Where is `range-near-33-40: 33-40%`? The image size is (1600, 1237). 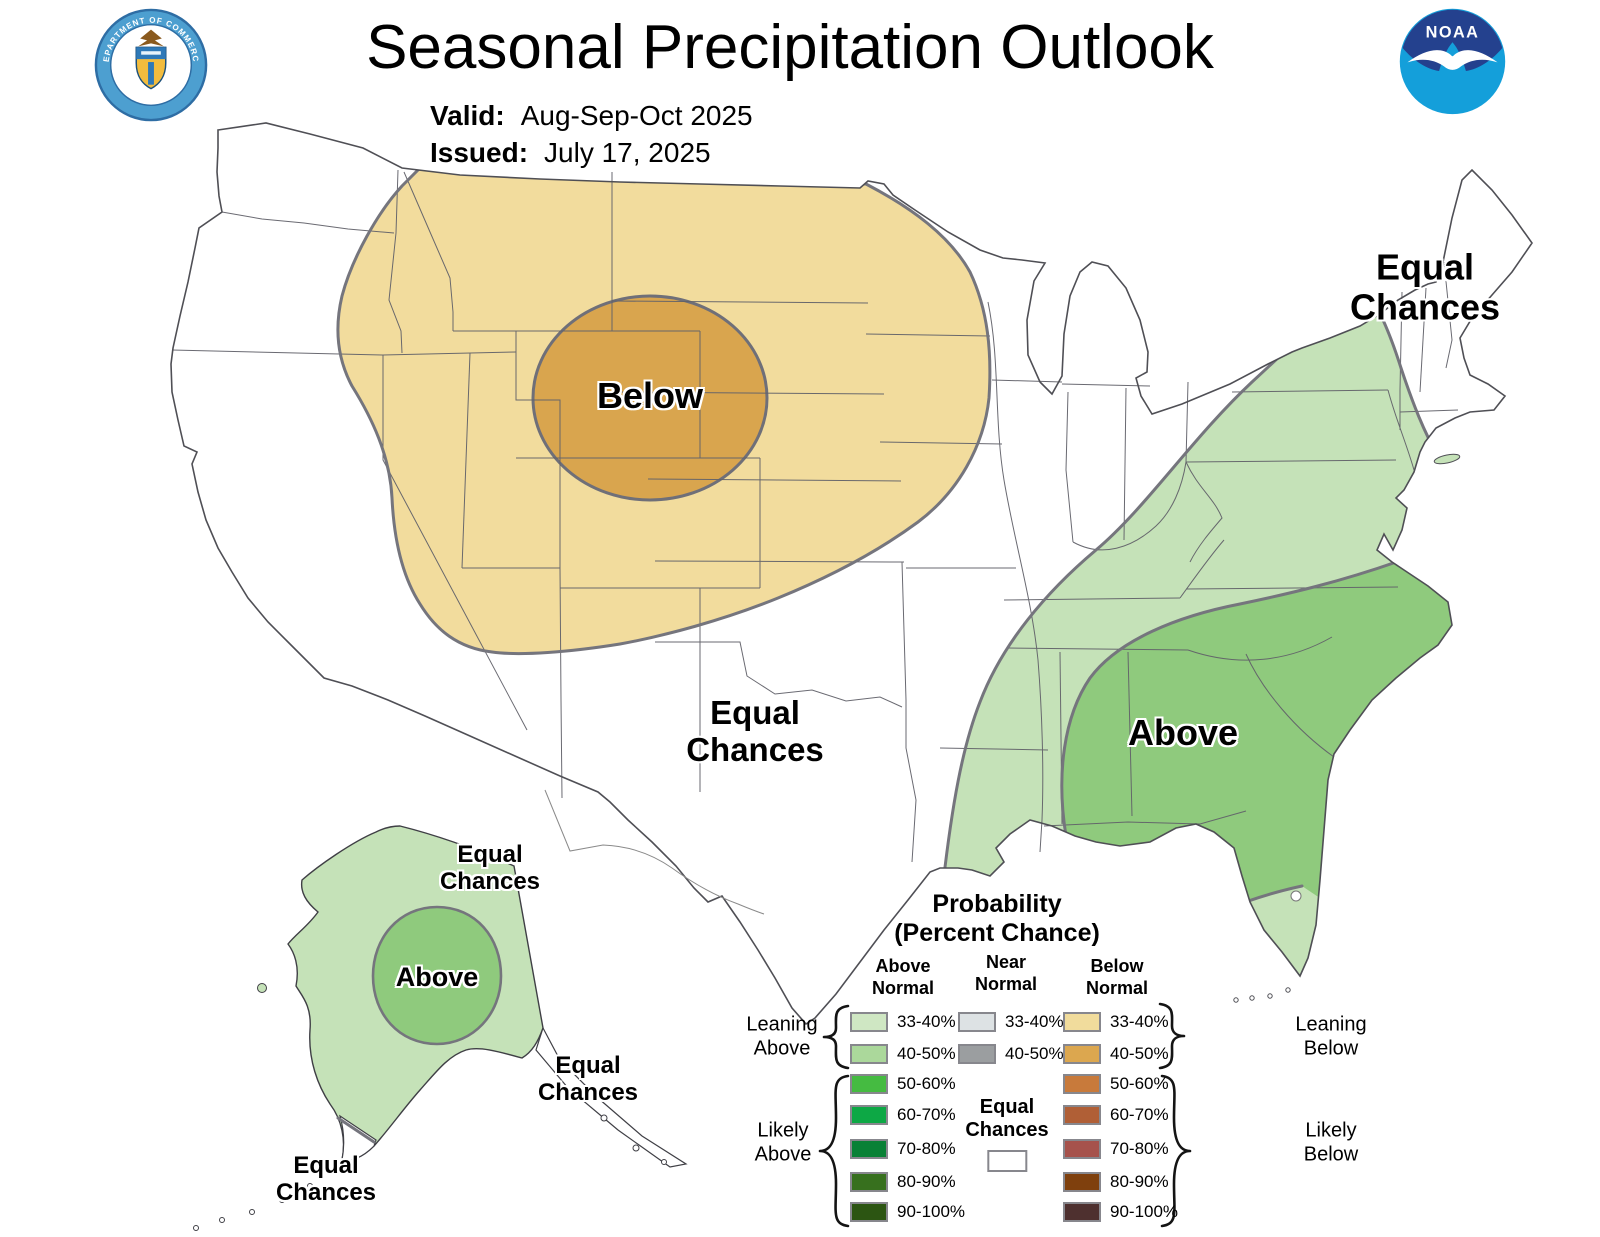
range-near-33-40: 33-40% is located at coordinates (1034, 1021).